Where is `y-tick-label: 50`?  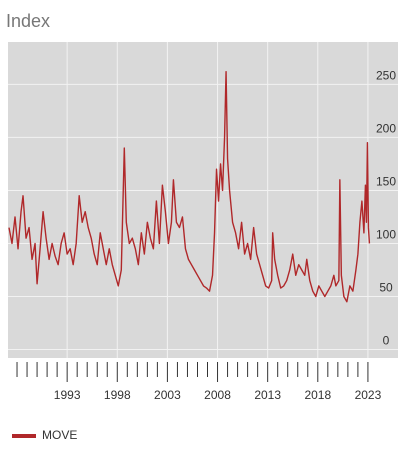 y-tick-label: 50 is located at coordinates (386, 288).